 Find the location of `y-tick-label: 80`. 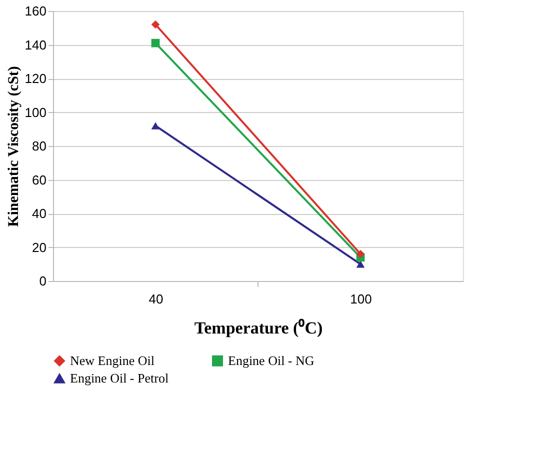

y-tick-label: 80 is located at coordinates (39, 146).